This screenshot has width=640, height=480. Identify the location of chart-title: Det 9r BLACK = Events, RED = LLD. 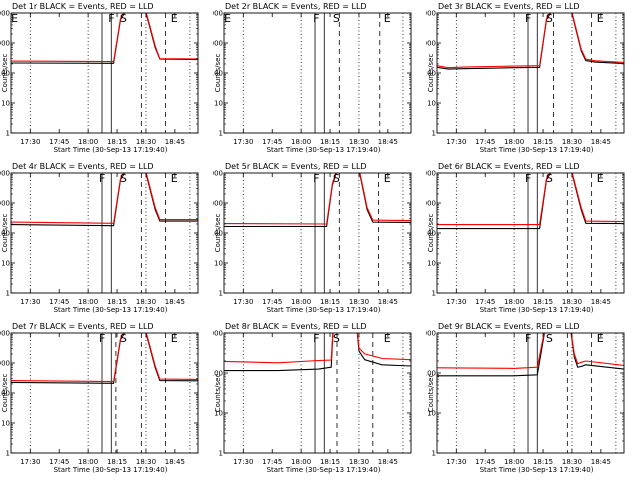
(509, 326).